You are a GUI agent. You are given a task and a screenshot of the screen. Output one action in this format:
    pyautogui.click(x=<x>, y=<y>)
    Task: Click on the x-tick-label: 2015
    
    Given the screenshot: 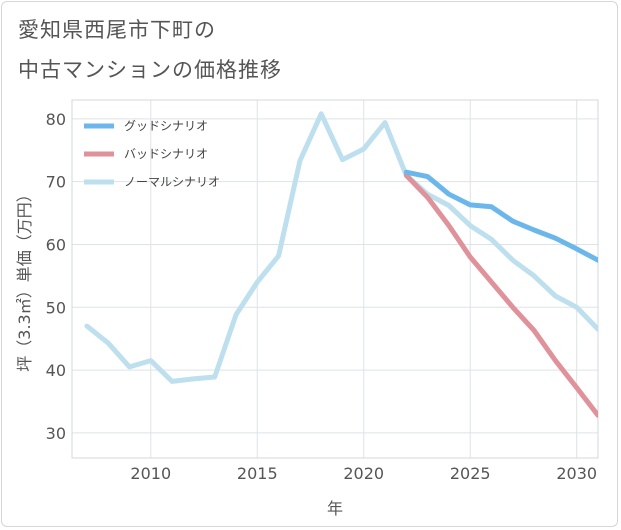 What is the action you would take?
    pyautogui.click(x=257, y=473)
    